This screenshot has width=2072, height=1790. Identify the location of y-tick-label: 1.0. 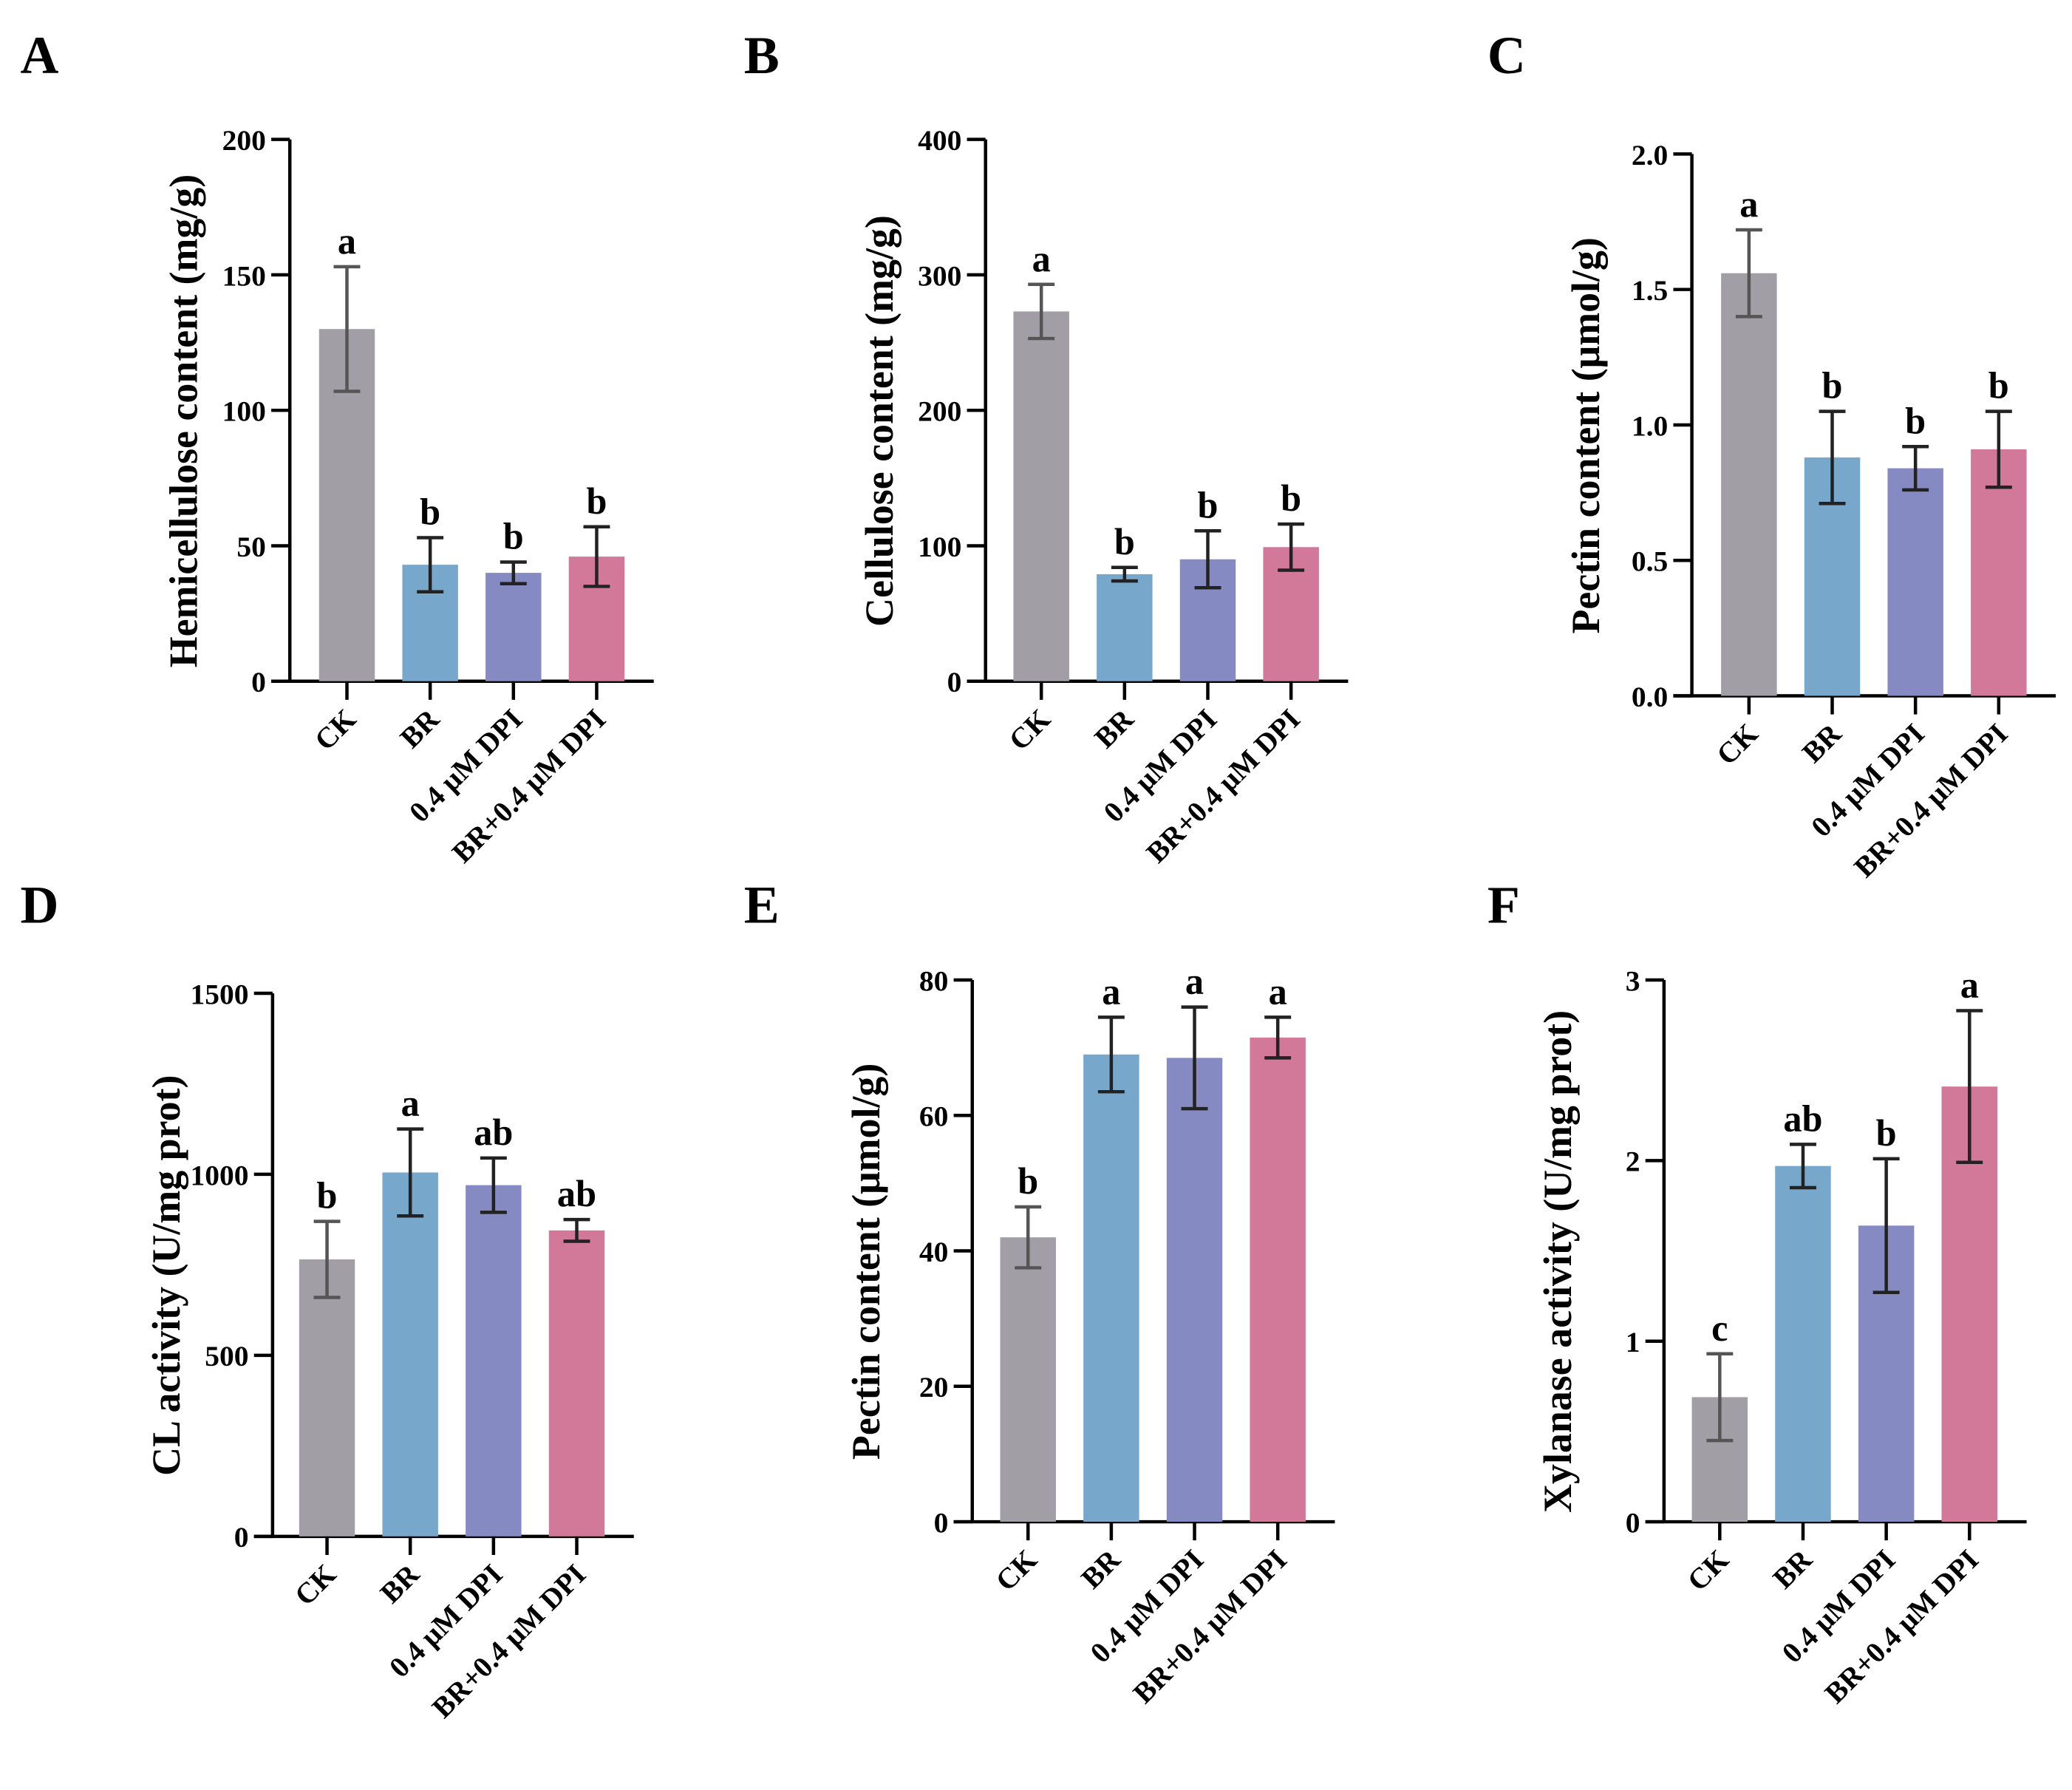
(1650, 426).